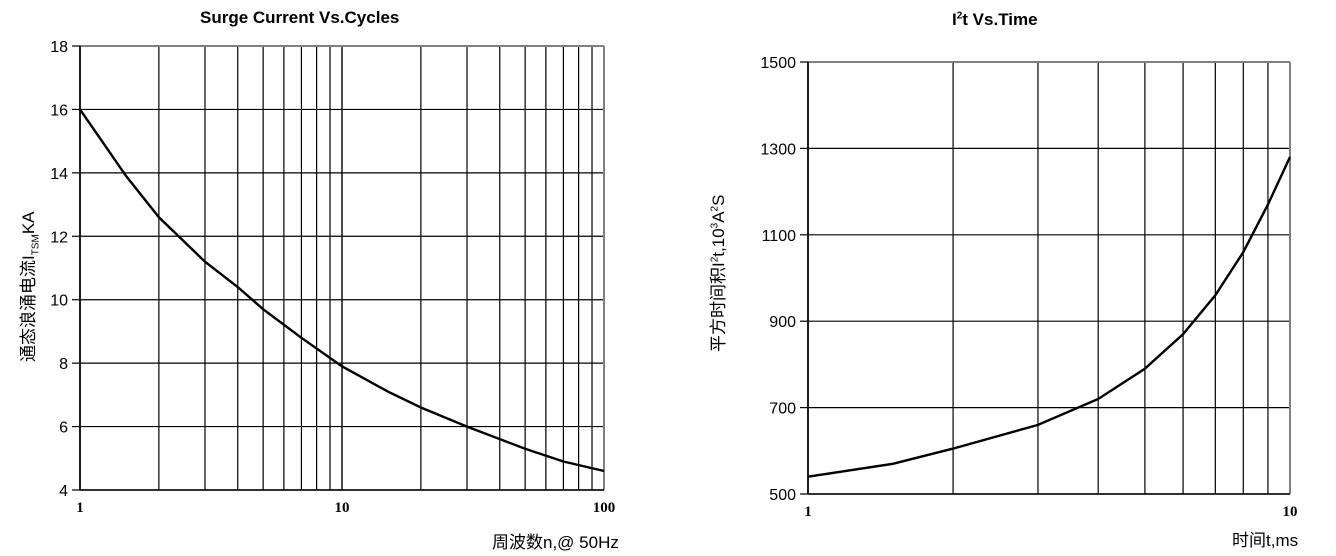  Describe the element at coordinates (778, 63) in the screenshot. I see `y-tick-label: 1500` at that location.